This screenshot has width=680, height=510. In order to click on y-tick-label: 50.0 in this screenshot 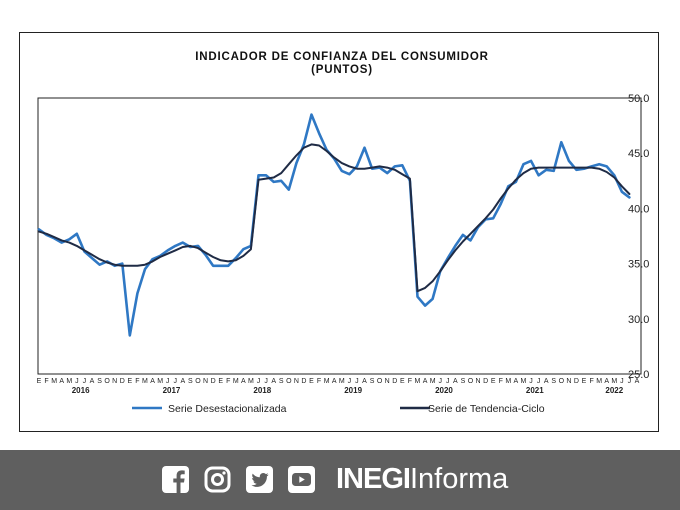, I will do `click(638, 99)`.